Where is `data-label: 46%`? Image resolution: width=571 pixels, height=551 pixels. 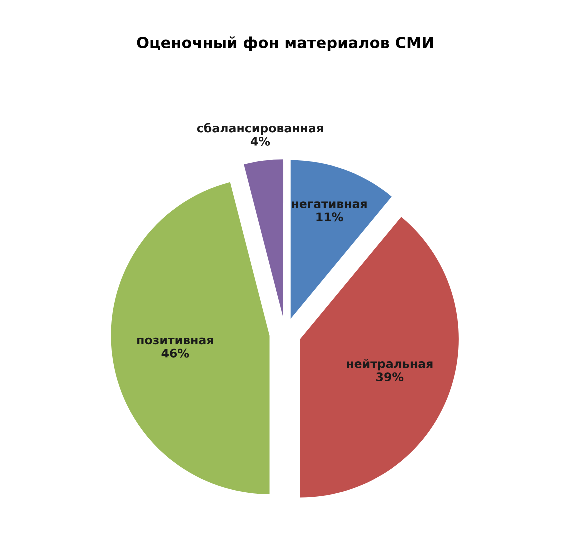
data-label: 46% is located at coordinates (176, 353).